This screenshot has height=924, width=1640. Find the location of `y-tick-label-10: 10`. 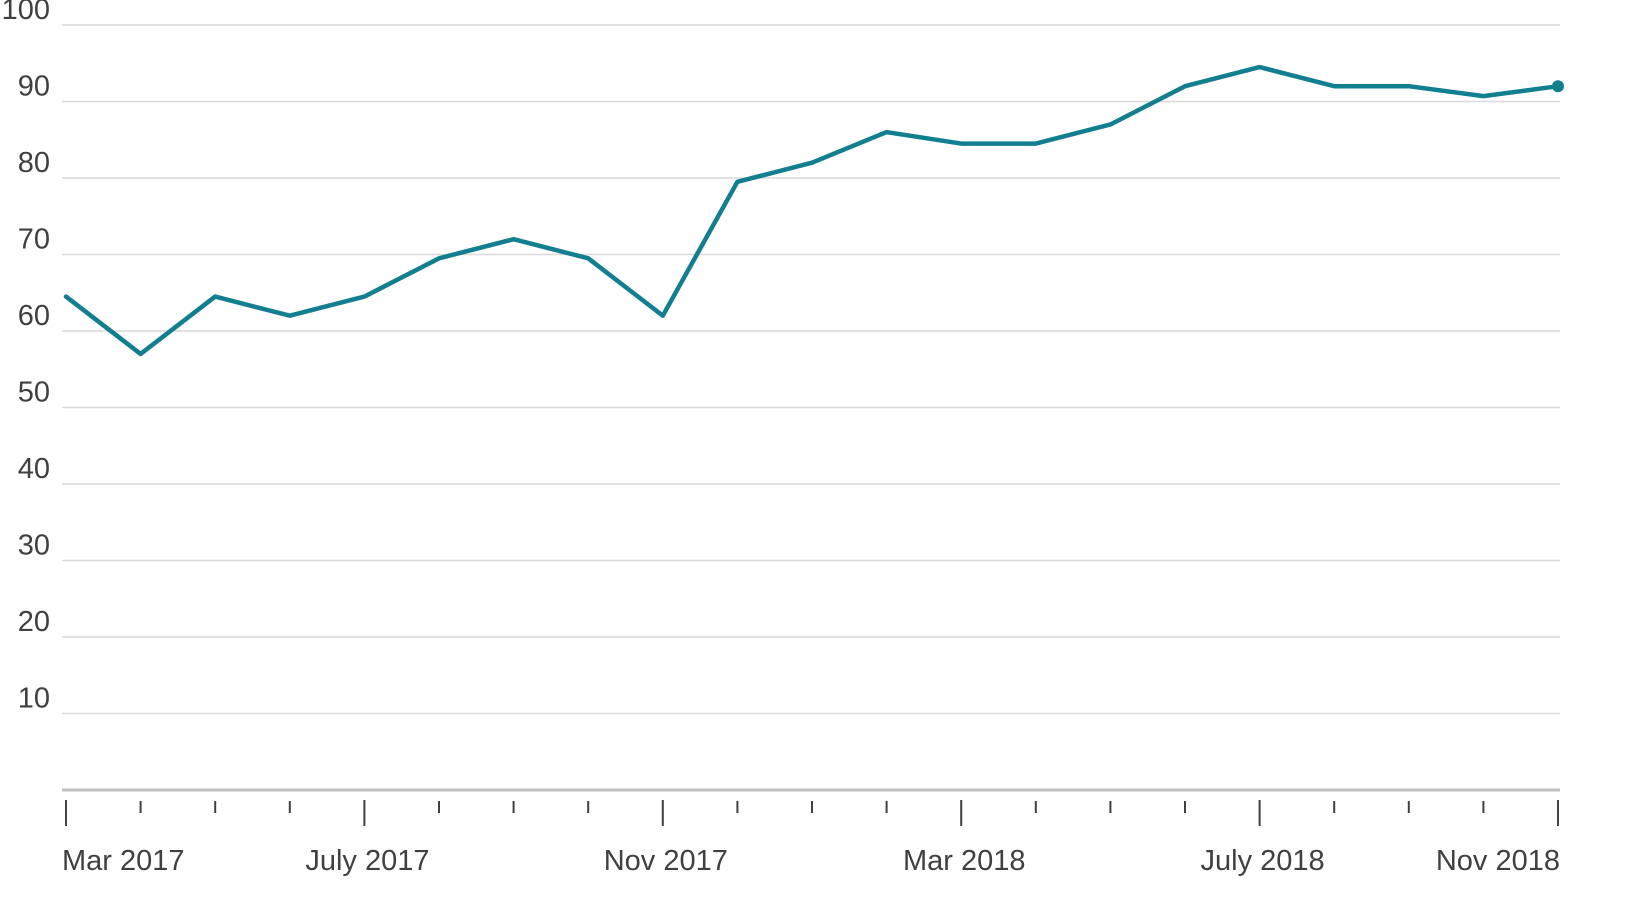

y-tick-label-10: 10 is located at coordinates (34, 699).